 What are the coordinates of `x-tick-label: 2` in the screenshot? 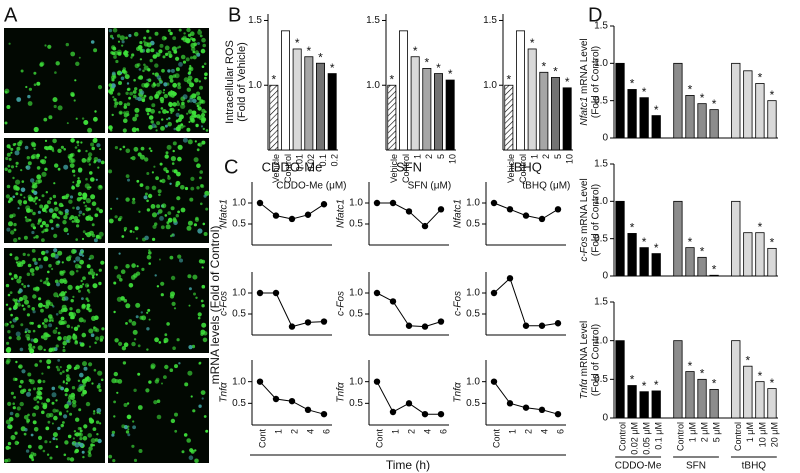 It's located at (411, 431).